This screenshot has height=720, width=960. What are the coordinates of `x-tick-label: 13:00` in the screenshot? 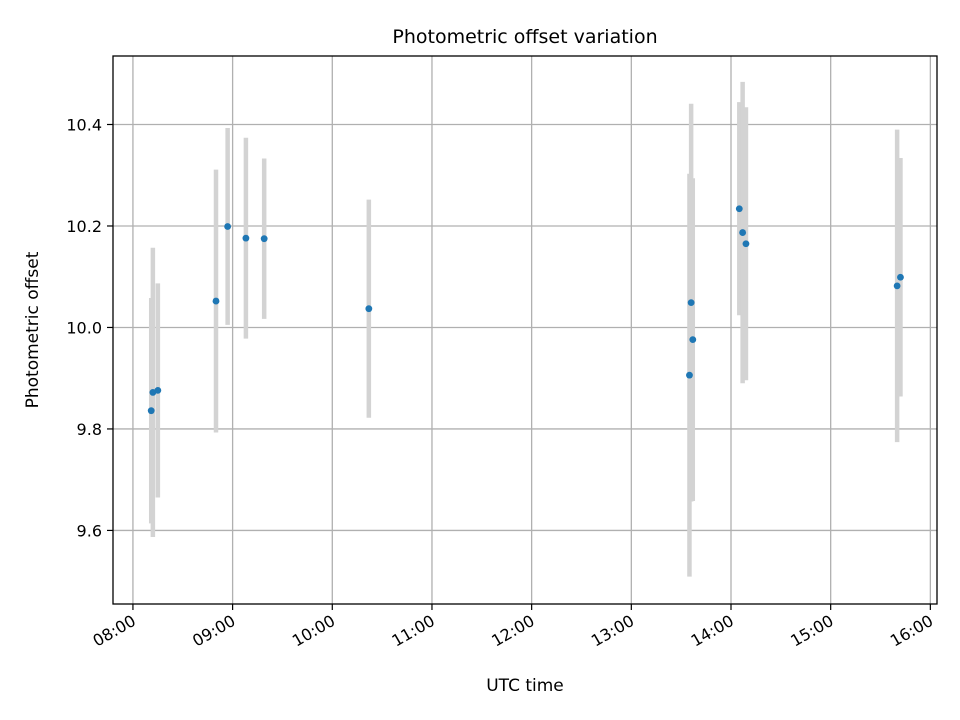 It's located at (612, 631).